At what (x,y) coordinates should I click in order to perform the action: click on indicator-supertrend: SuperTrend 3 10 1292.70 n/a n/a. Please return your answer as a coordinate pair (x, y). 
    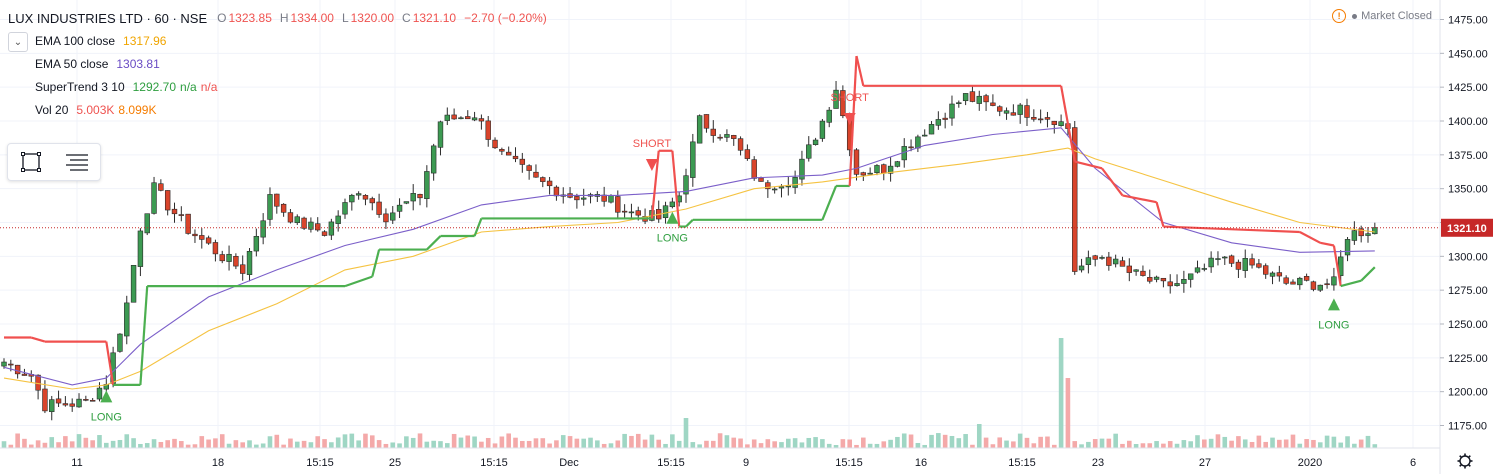
    Looking at the image, I should click on (281, 87).